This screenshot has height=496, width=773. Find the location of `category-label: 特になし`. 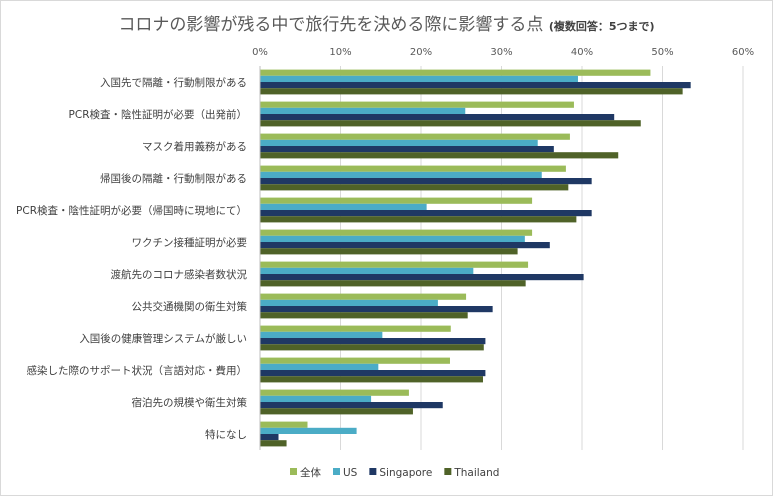

category-label: 特になし is located at coordinates (226, 435).